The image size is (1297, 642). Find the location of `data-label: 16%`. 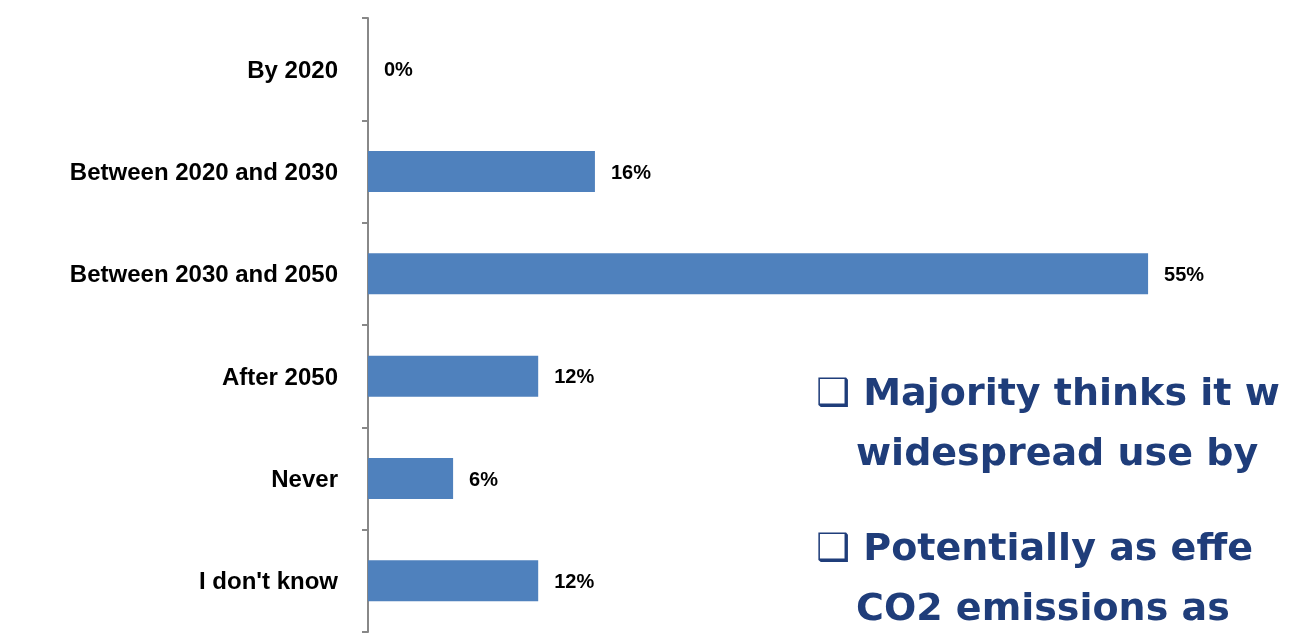

data-label: 16% is located at coordinates (631, 171).